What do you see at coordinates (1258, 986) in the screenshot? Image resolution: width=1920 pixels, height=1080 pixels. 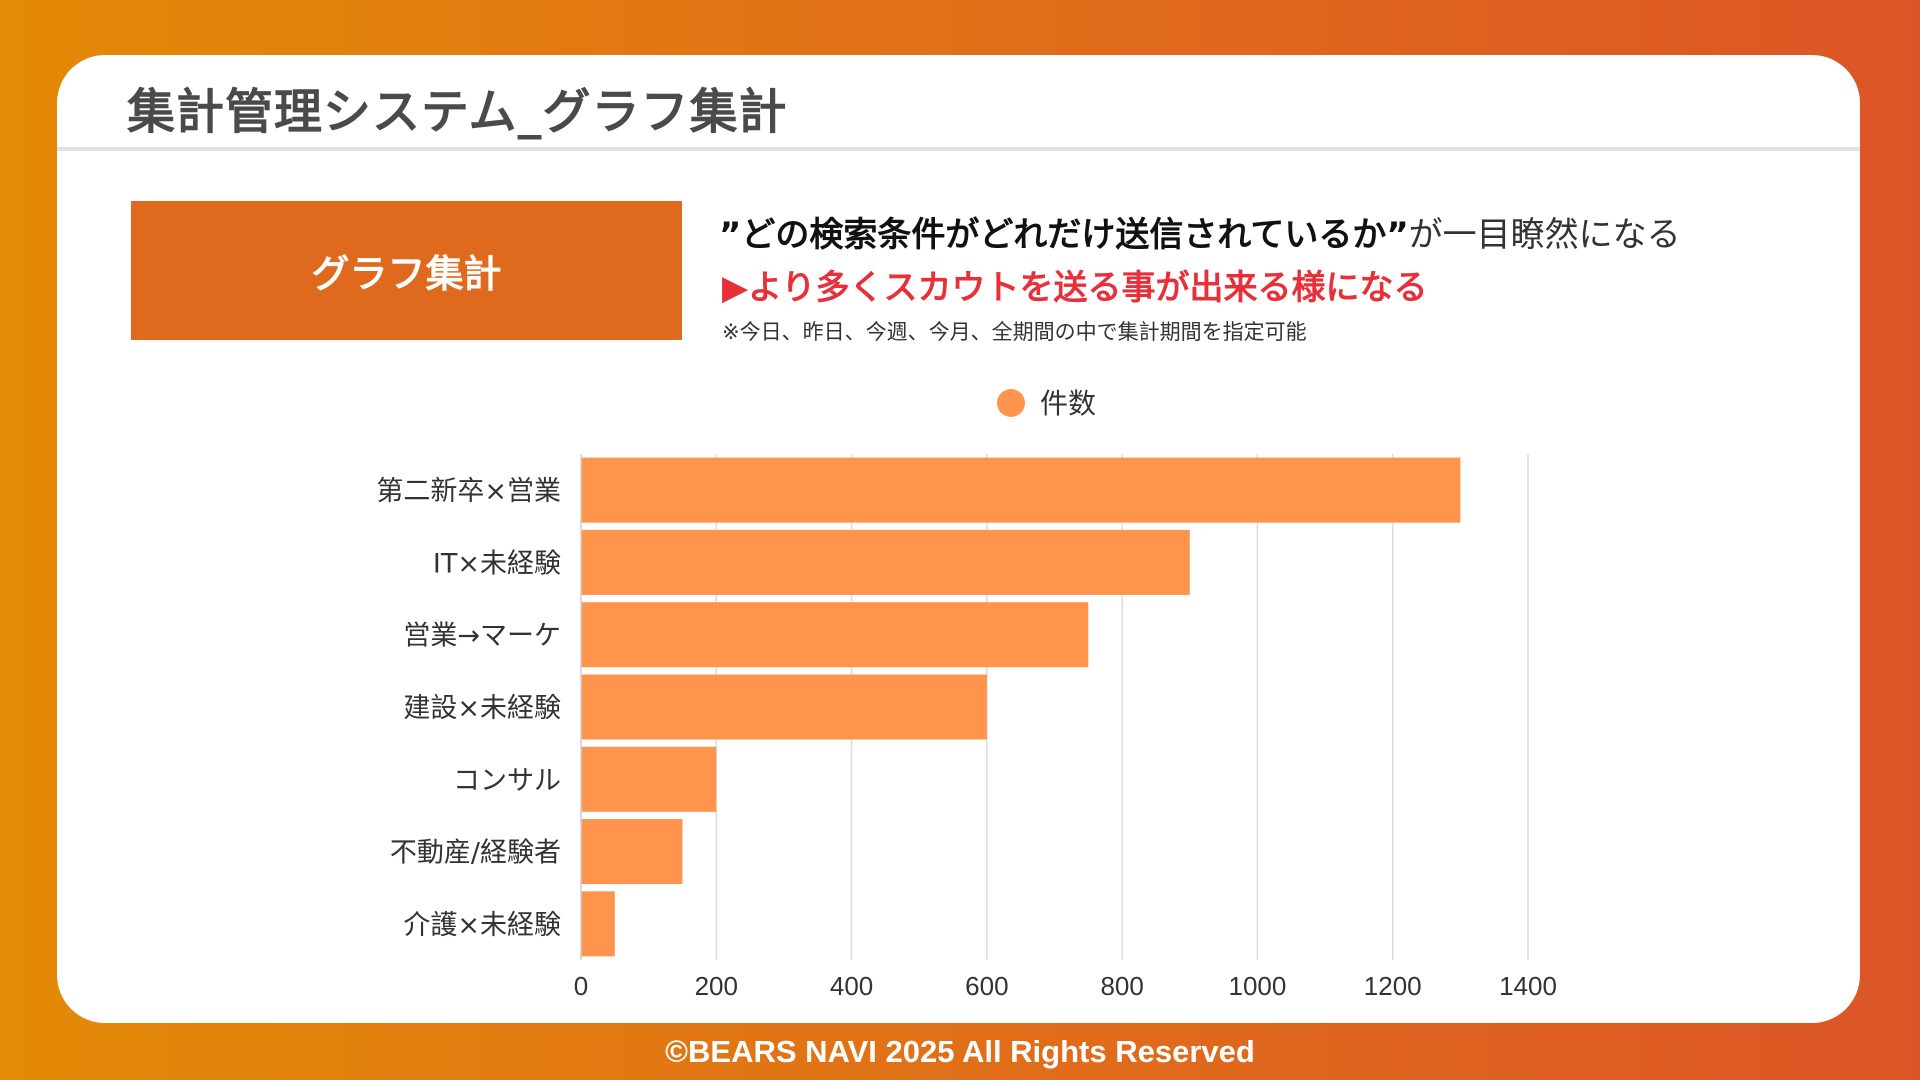 I see `x-tick-label: 1000` at bounding box center [1258, 986].